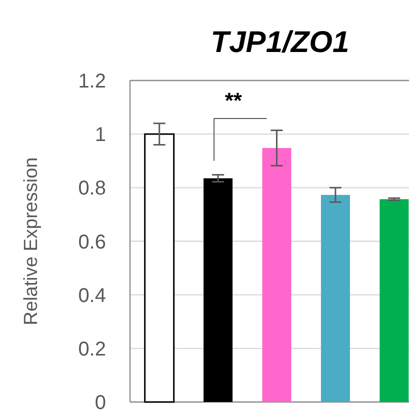  What do you see at coordinates (92, 81) in the screenshot?
I see `y-tick-label: 1.2` at bounding box center [92, 81].